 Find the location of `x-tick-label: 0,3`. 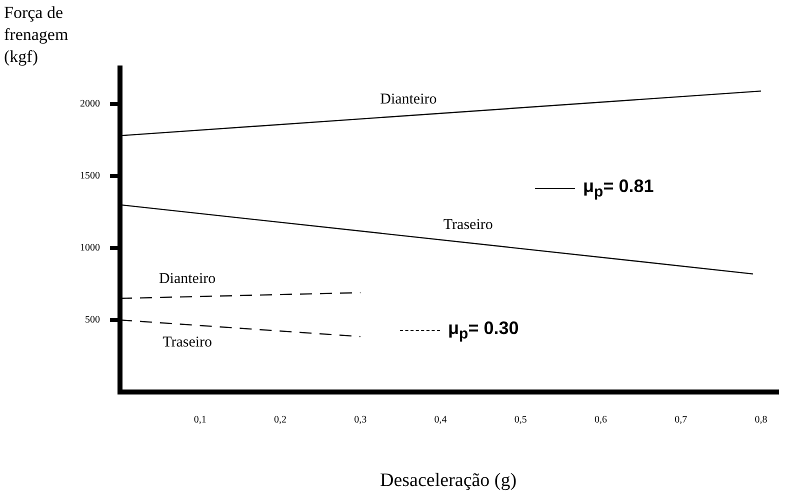

x-tick-label: 0,3 is located at coordinates (360, 420).